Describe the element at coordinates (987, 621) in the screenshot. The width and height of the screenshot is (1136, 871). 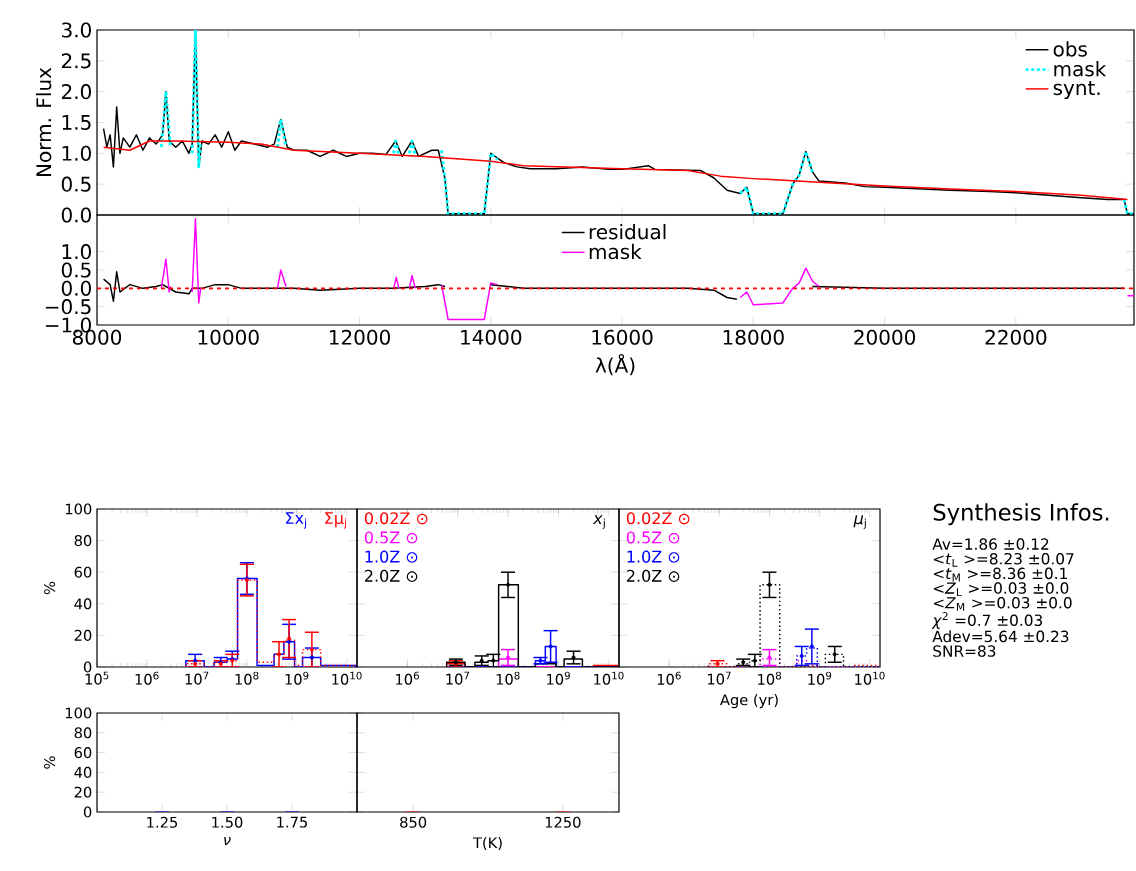
I see `text: χ$^{2}$ =0.7 ±0.03` at that location.